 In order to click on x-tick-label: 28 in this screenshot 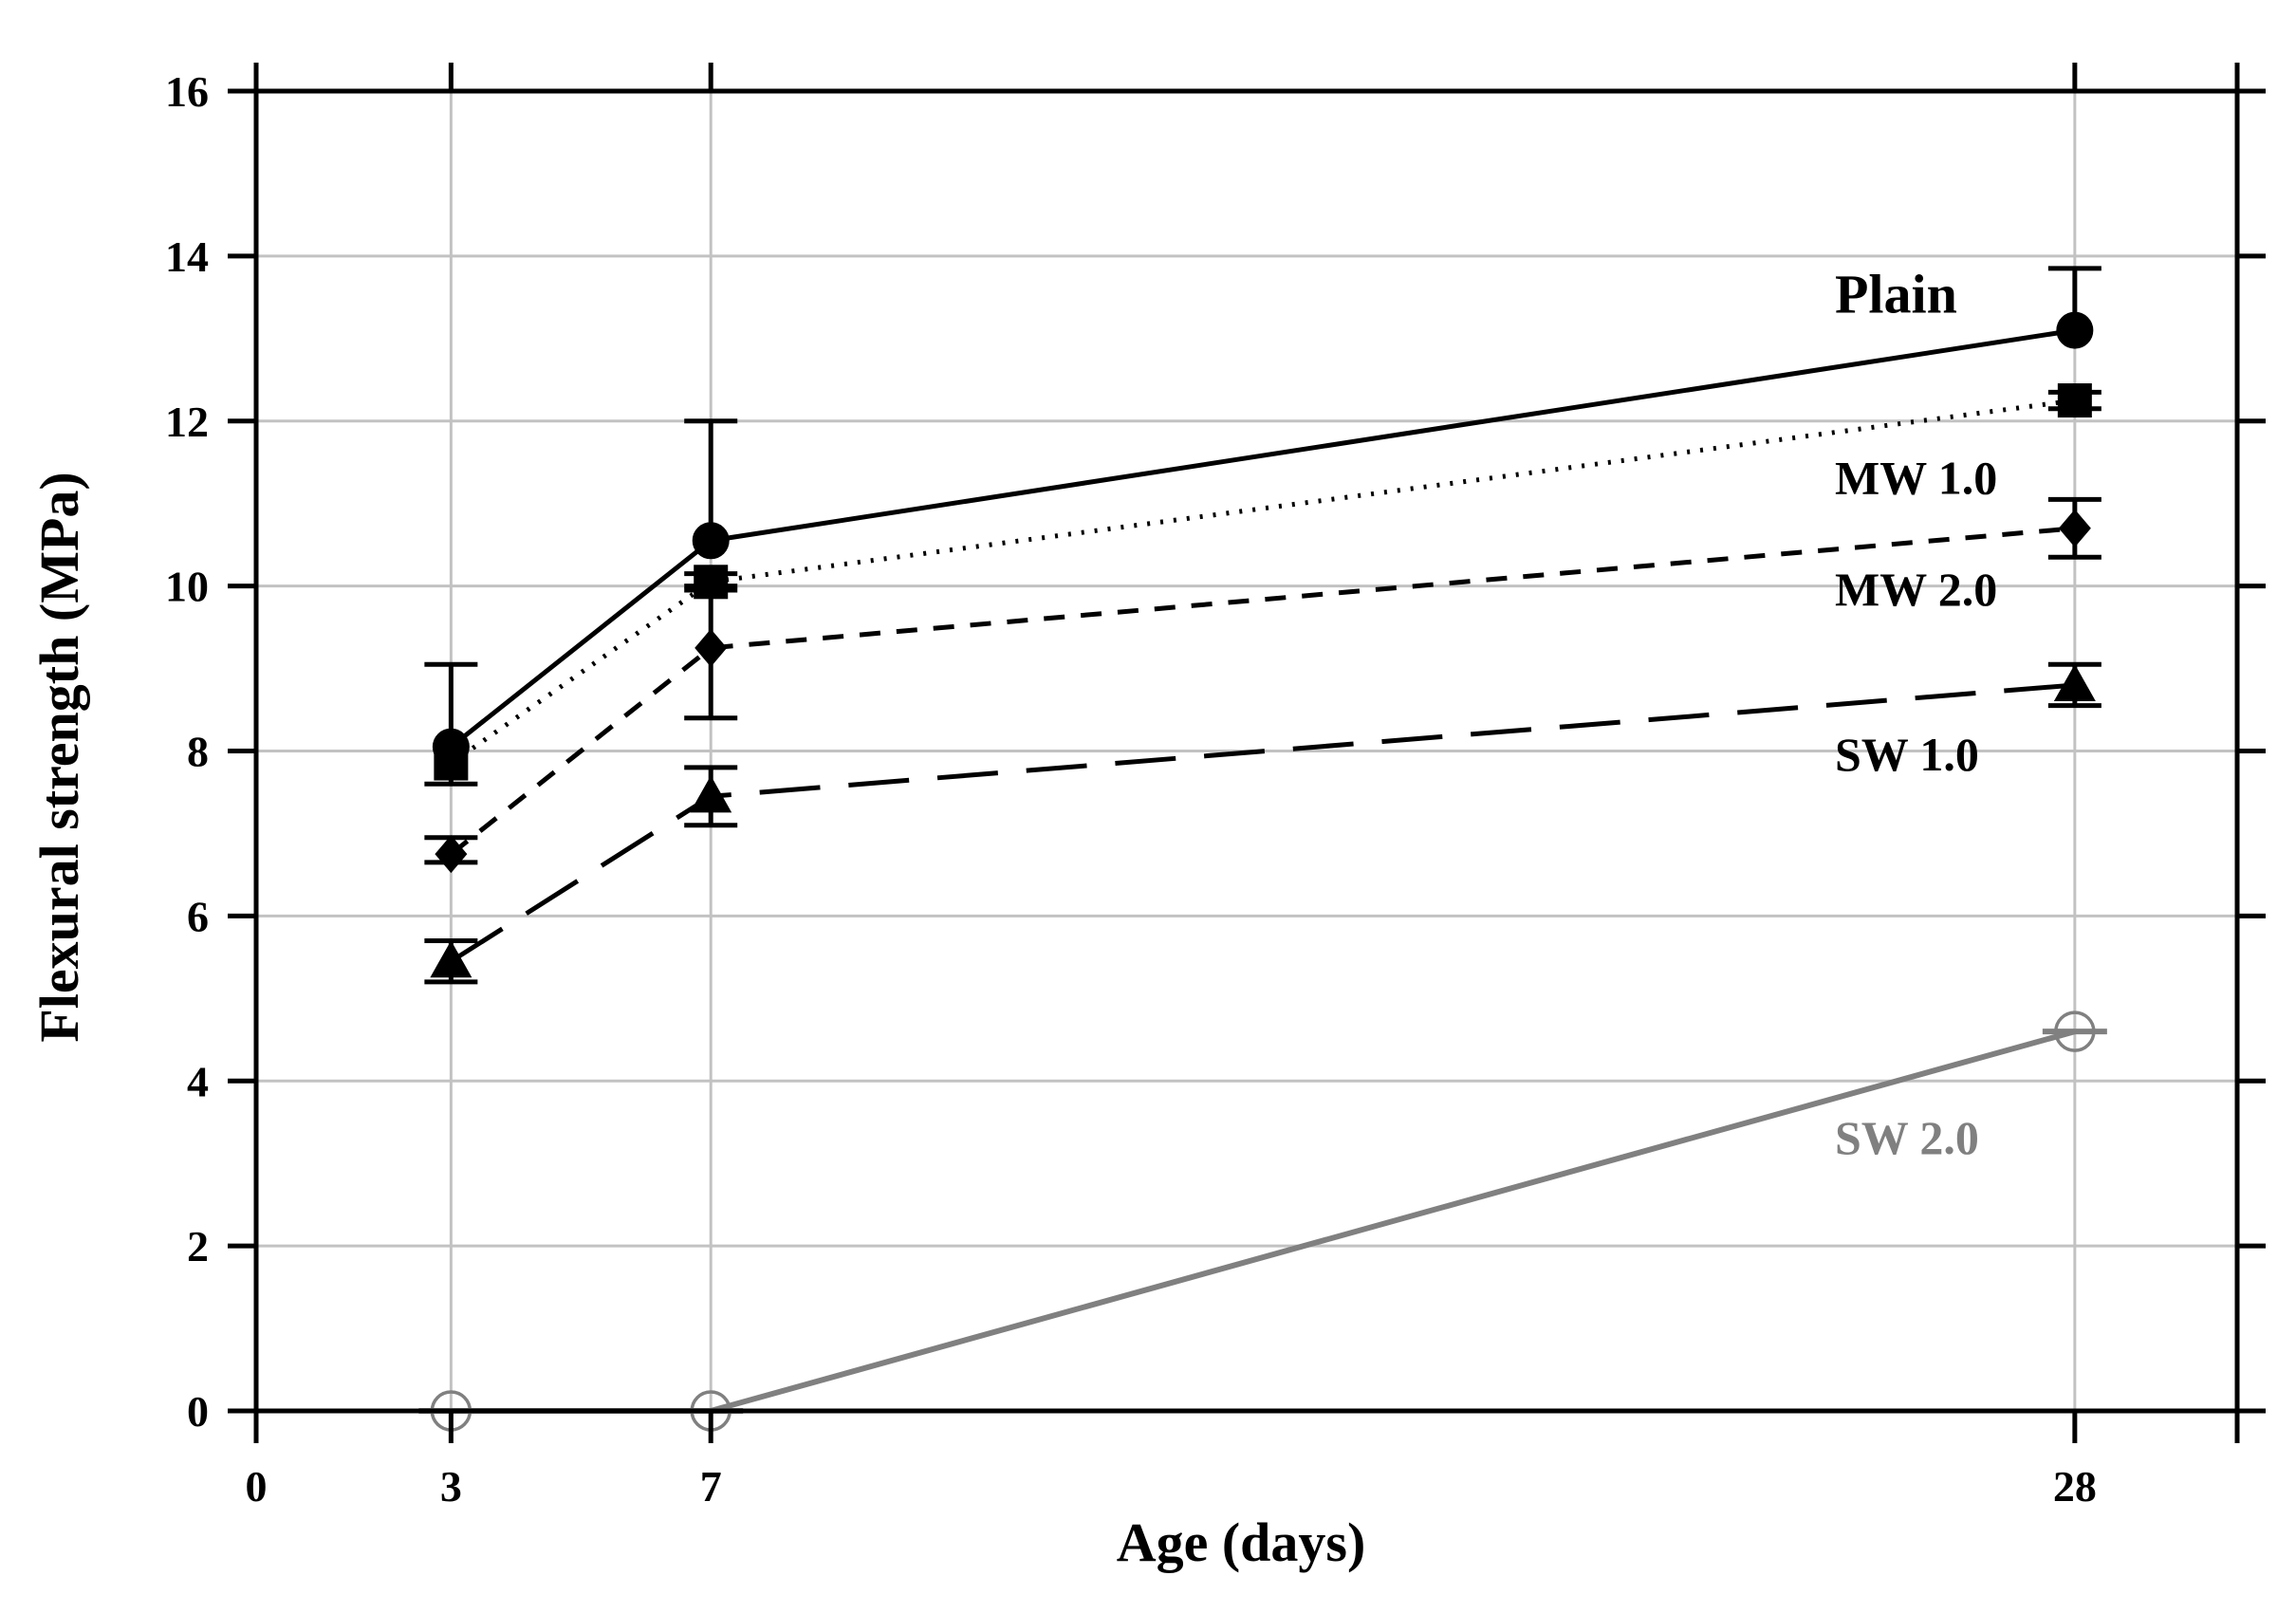, I will do `click(2075, 1486)`.